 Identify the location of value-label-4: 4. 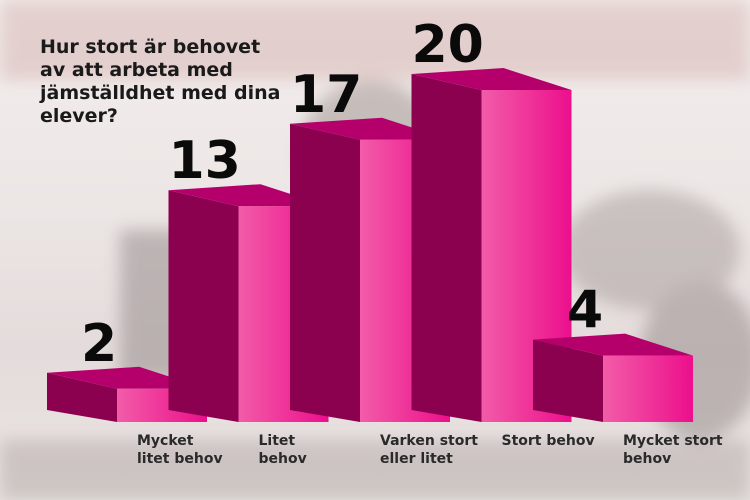
(585, 311).